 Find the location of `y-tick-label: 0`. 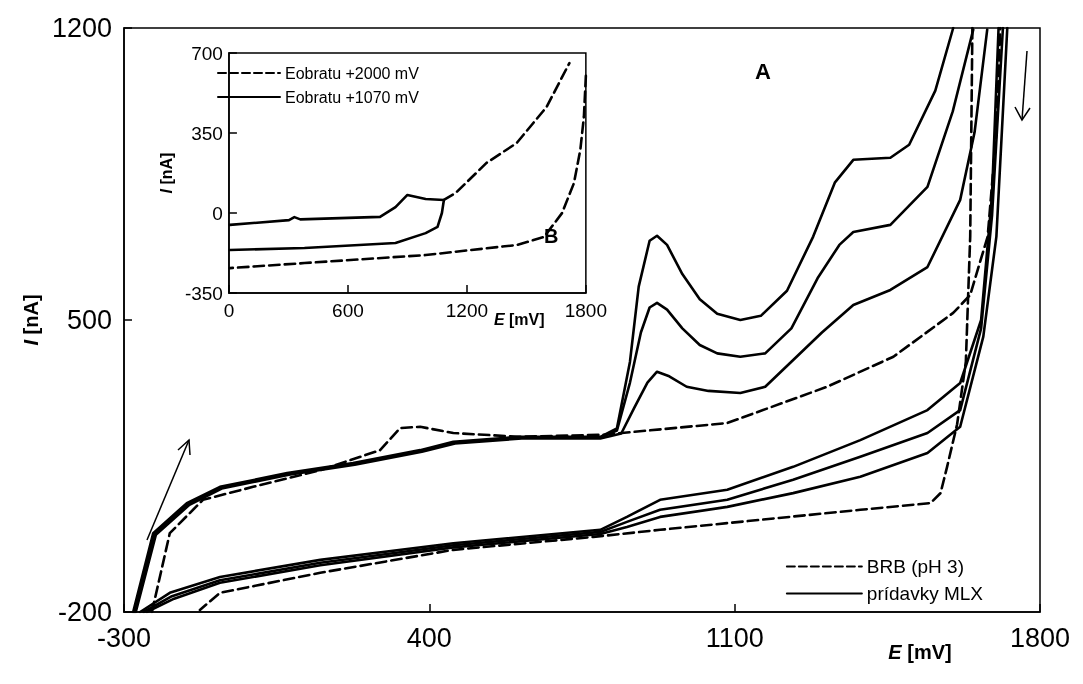

y-tick-label: 0 is located at coordinates (217, 213).